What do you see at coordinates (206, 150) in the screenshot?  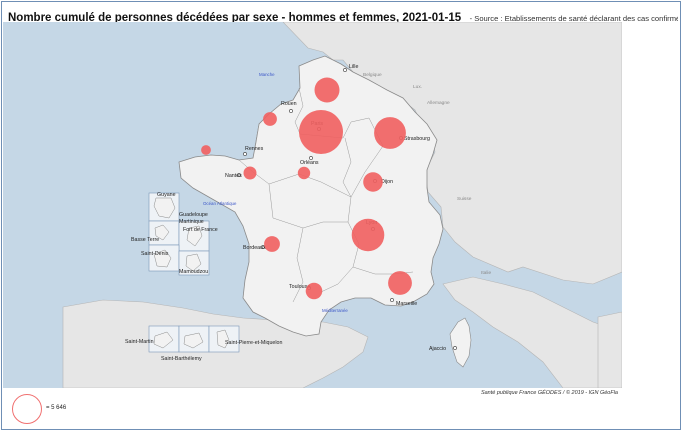 I see `bubble-bretagne` at bounding box center [206, 150].